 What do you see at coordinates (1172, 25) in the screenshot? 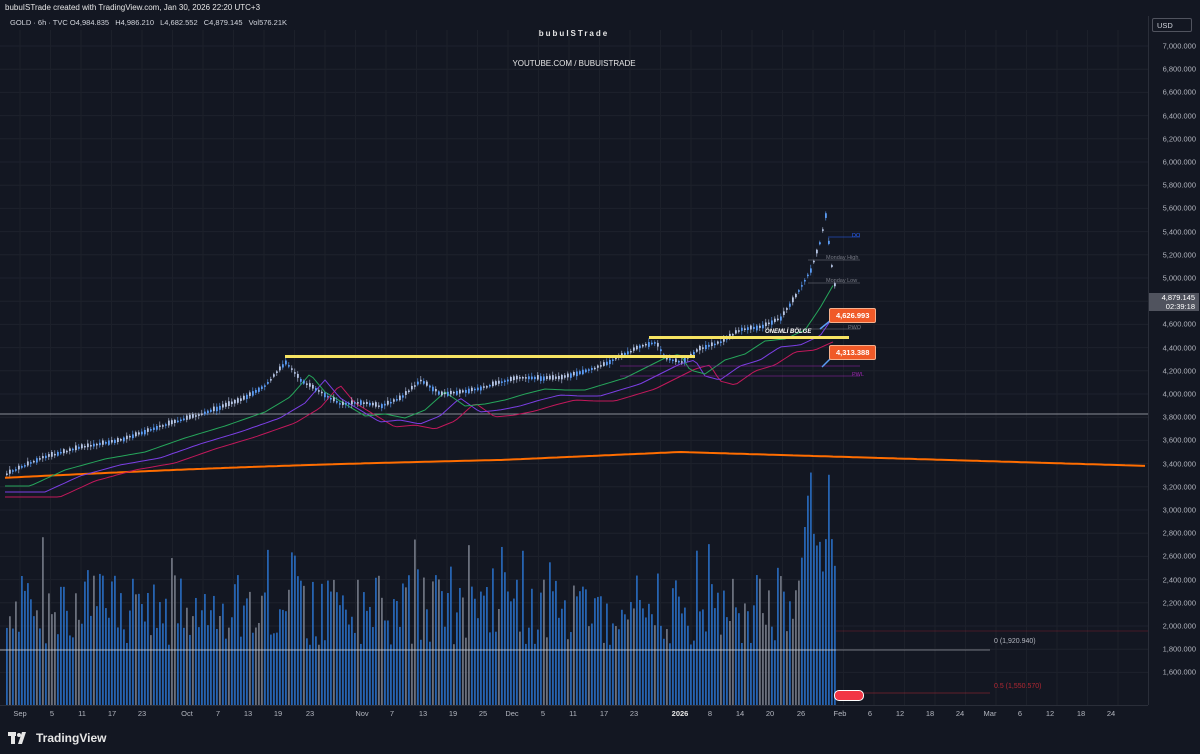
I see `currency-button: USD` at bounding box center [1172, 25].